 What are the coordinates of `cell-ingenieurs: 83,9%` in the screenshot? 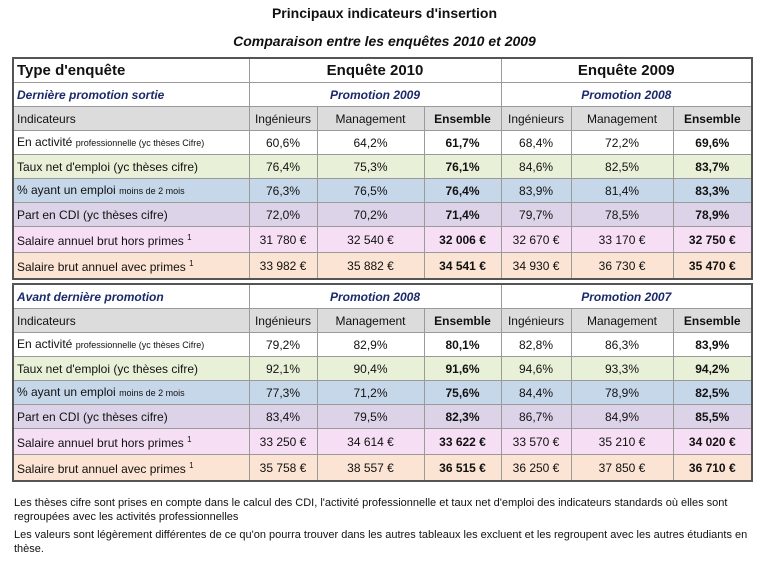 It's located at (536, 190).